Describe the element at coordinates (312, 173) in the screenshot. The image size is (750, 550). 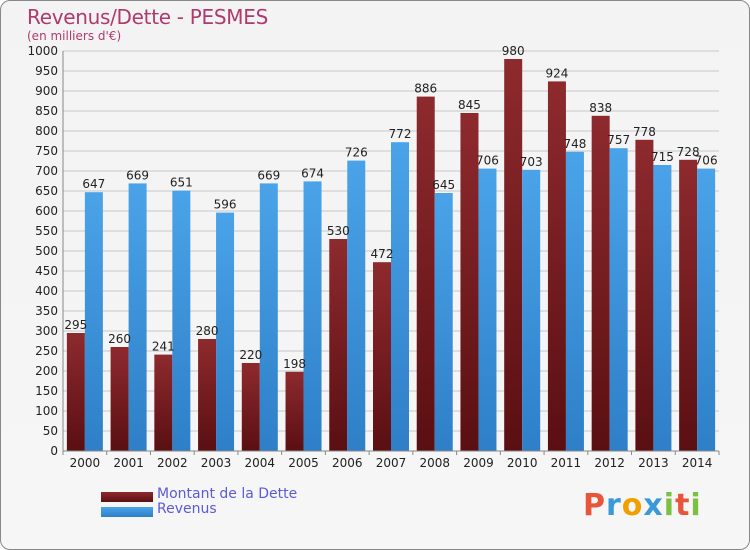
I see `data-label-revenue-2005: 674` at that location.